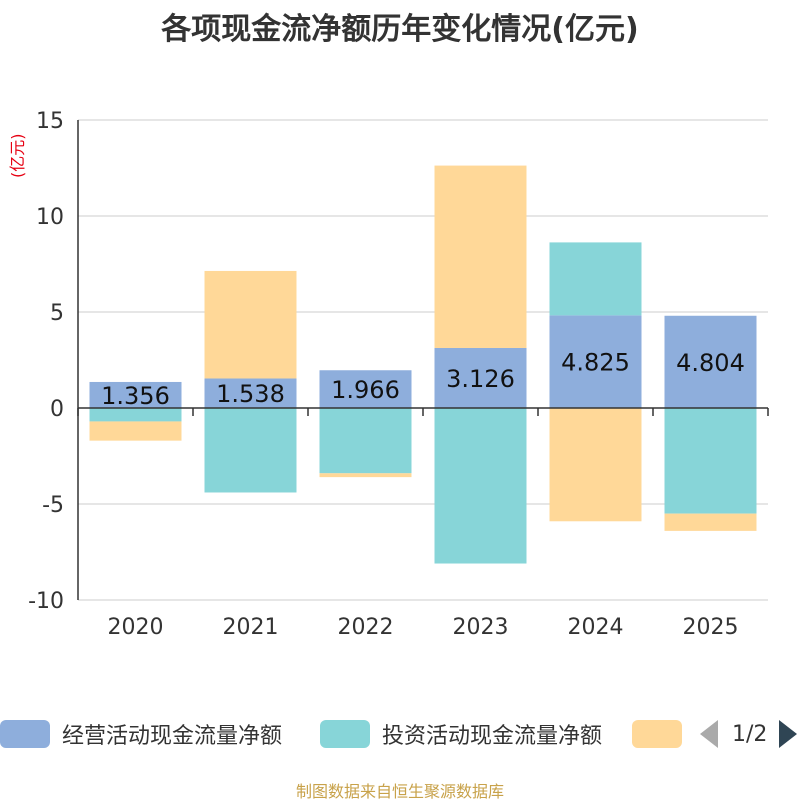 The image size is (800, 802). What do you see at coordinates (366, 627) in the screenshot?
I see `x-tick-label: 2022` at bounding box center [366, 627].